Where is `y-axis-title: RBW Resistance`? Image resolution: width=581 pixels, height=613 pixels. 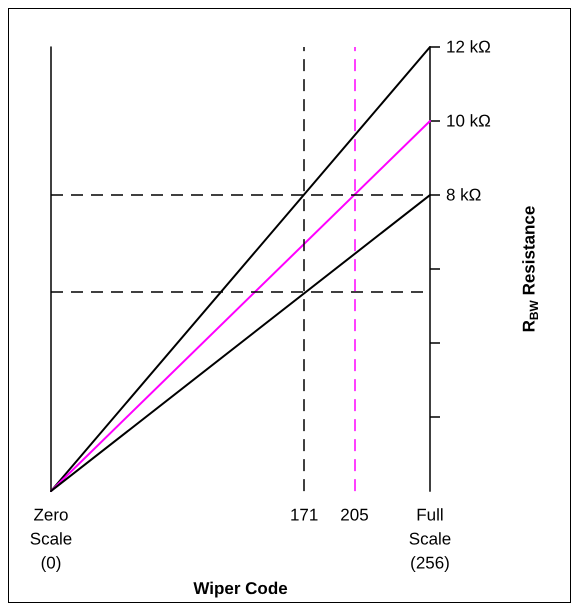
y-axis-title: RBW Resistance is located at coordinates (530, 269).